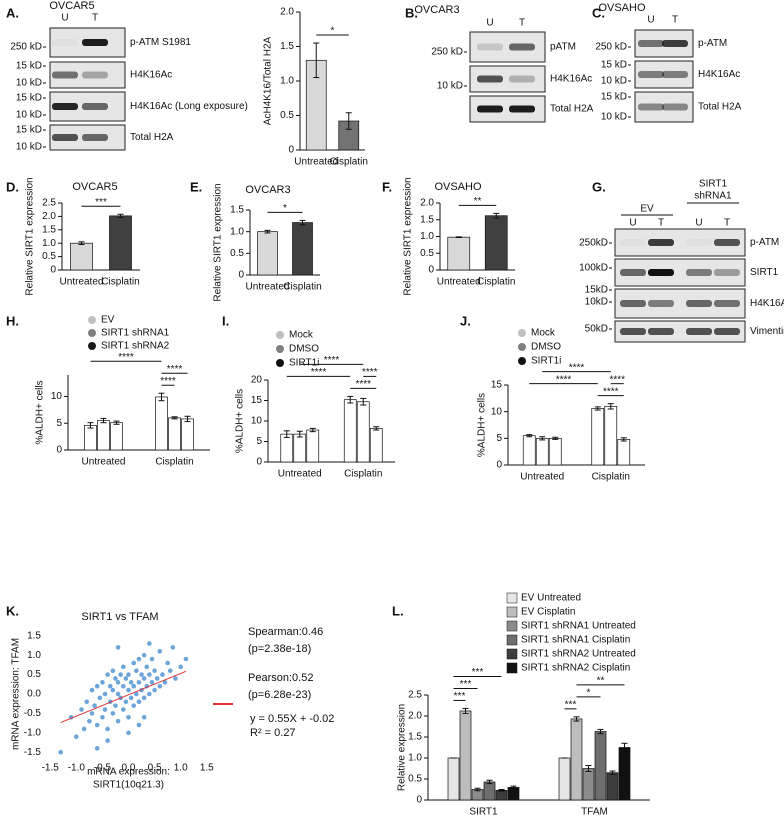 This screenshot has height=822, width=784. I want to click on row-label: H4K16Ac (Long exposure), so click(189, 106).